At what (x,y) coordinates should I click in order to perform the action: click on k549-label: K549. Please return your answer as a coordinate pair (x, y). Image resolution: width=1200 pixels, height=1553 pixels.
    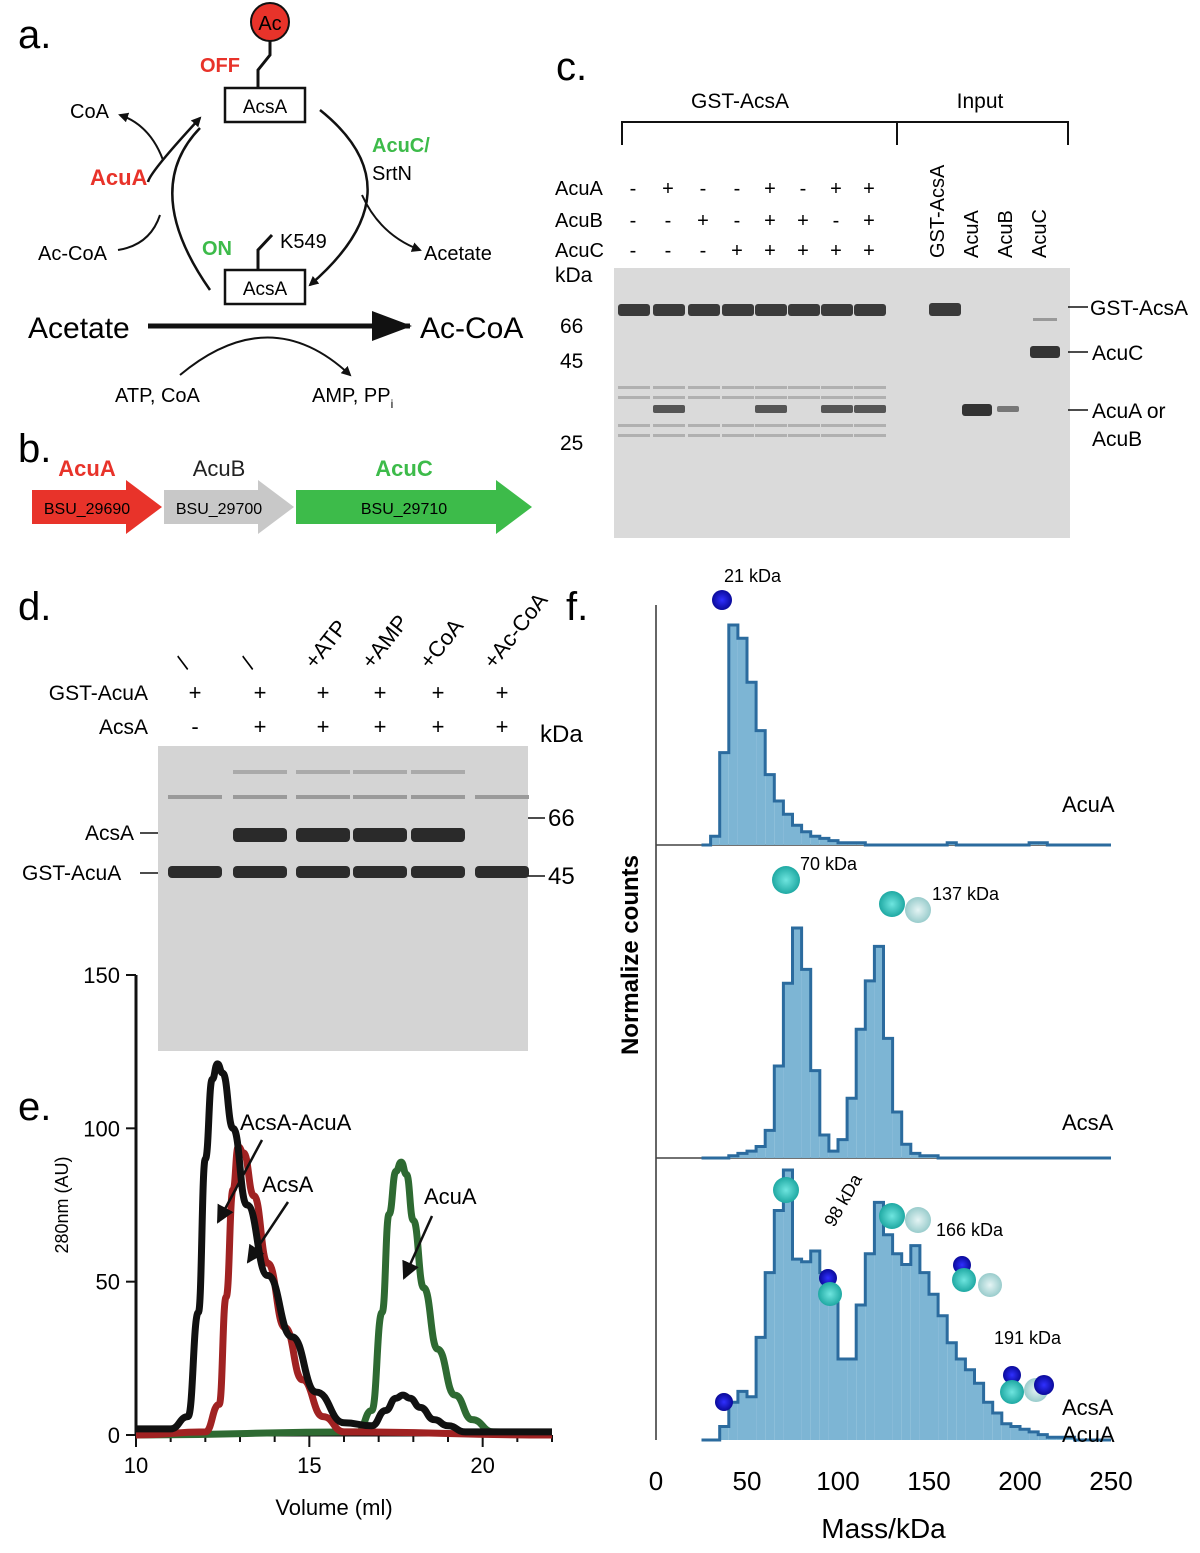
    Looking at the image, I should click on (303, 242).